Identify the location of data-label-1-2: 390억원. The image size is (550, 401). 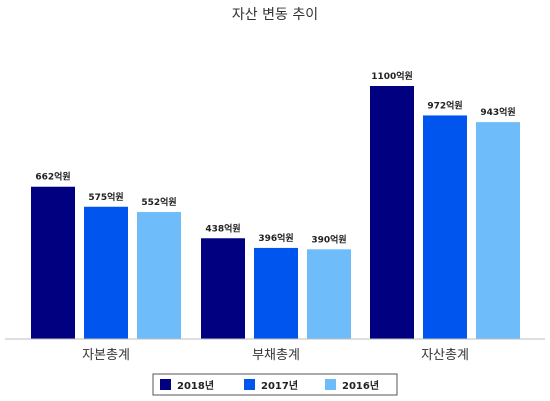
(328, 239).